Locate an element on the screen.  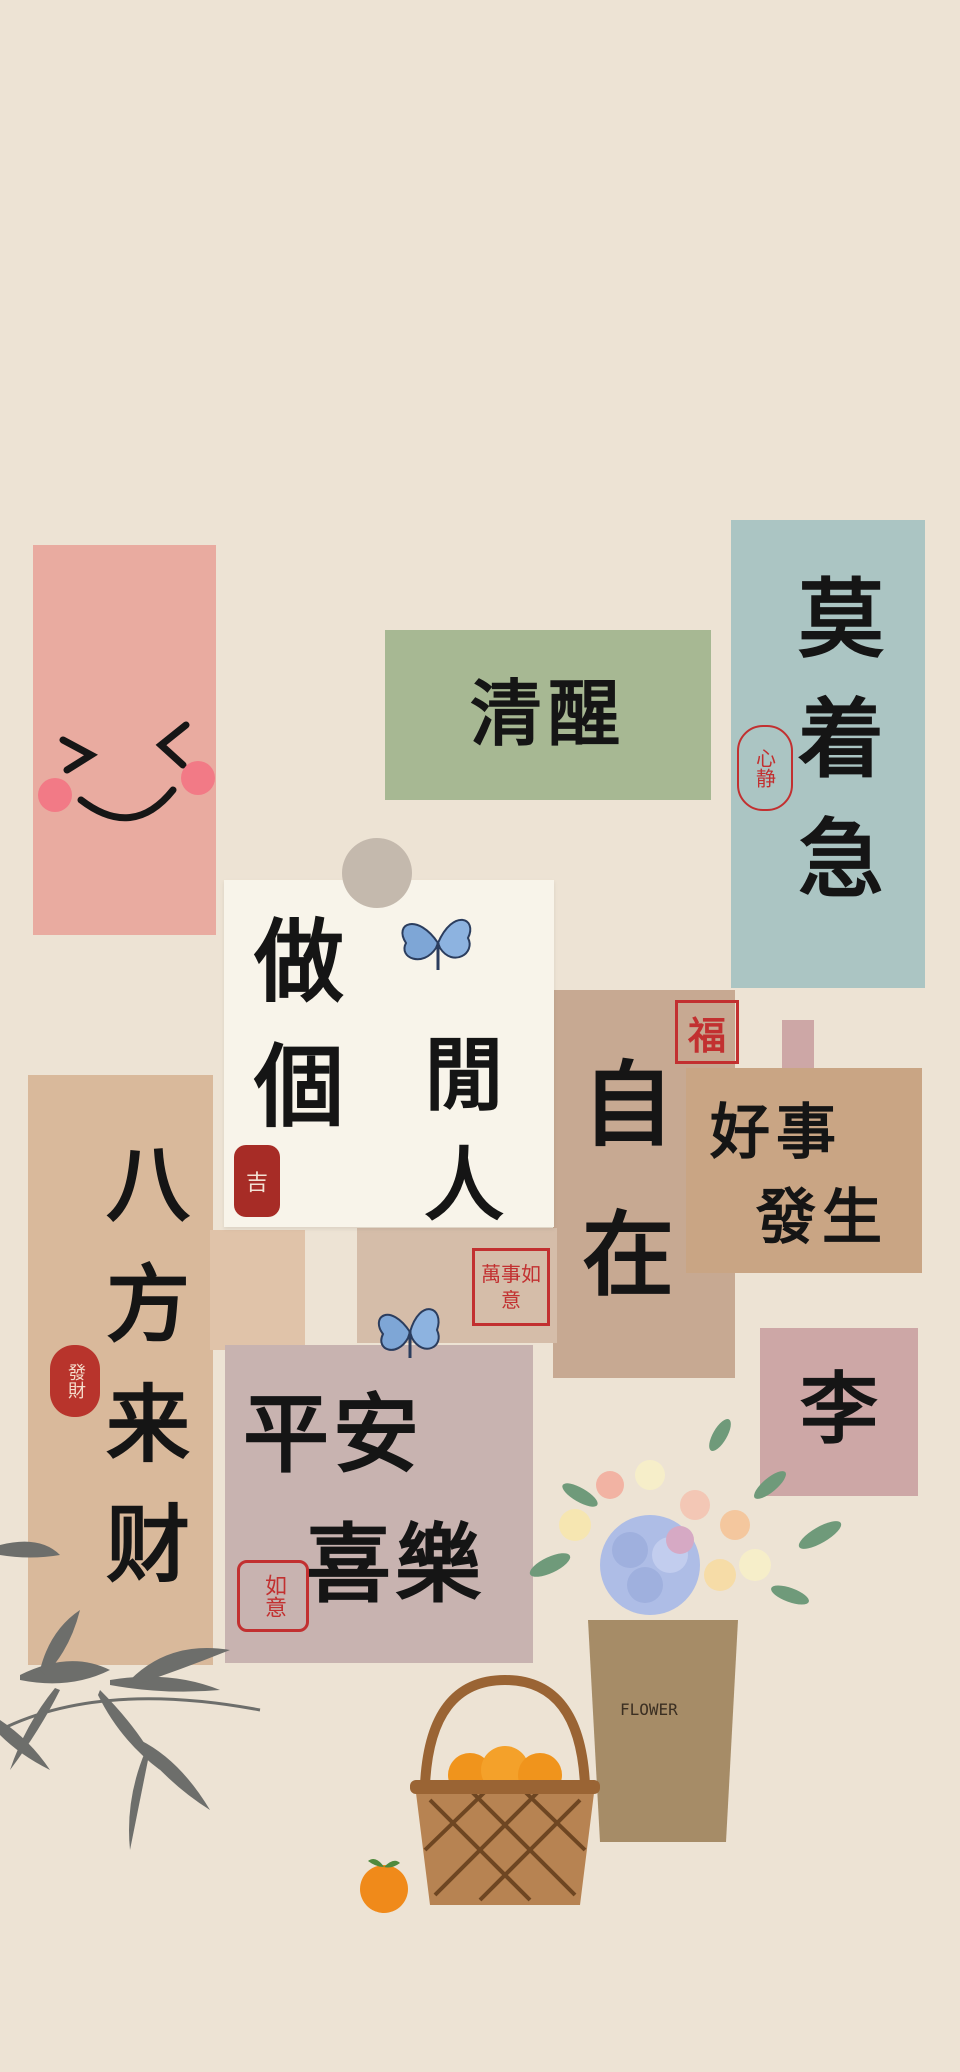
xianren-line2: 閒人 is located at coordinates (464, 1130).